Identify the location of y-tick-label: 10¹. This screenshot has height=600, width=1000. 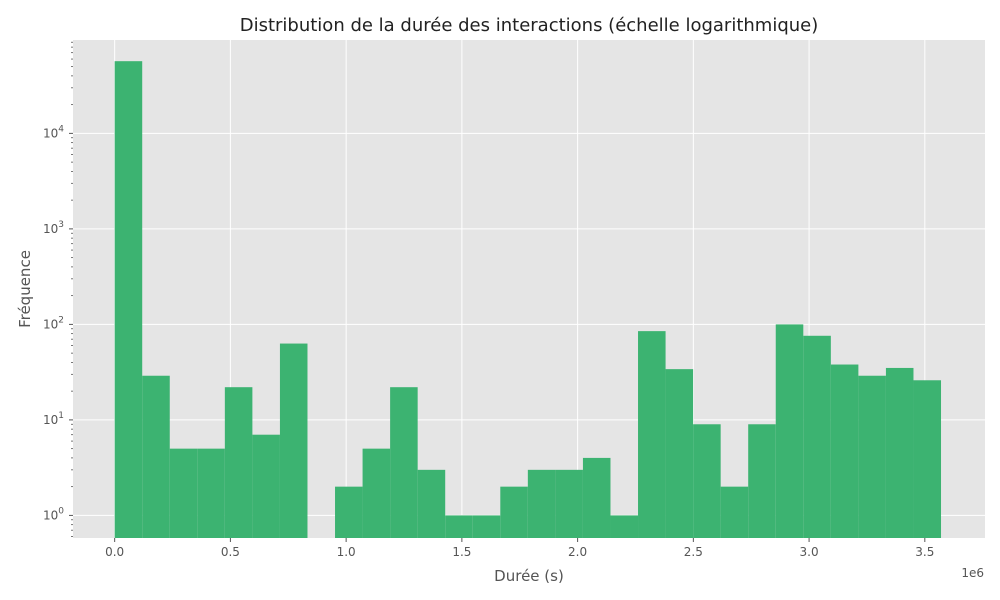
(53, 419).